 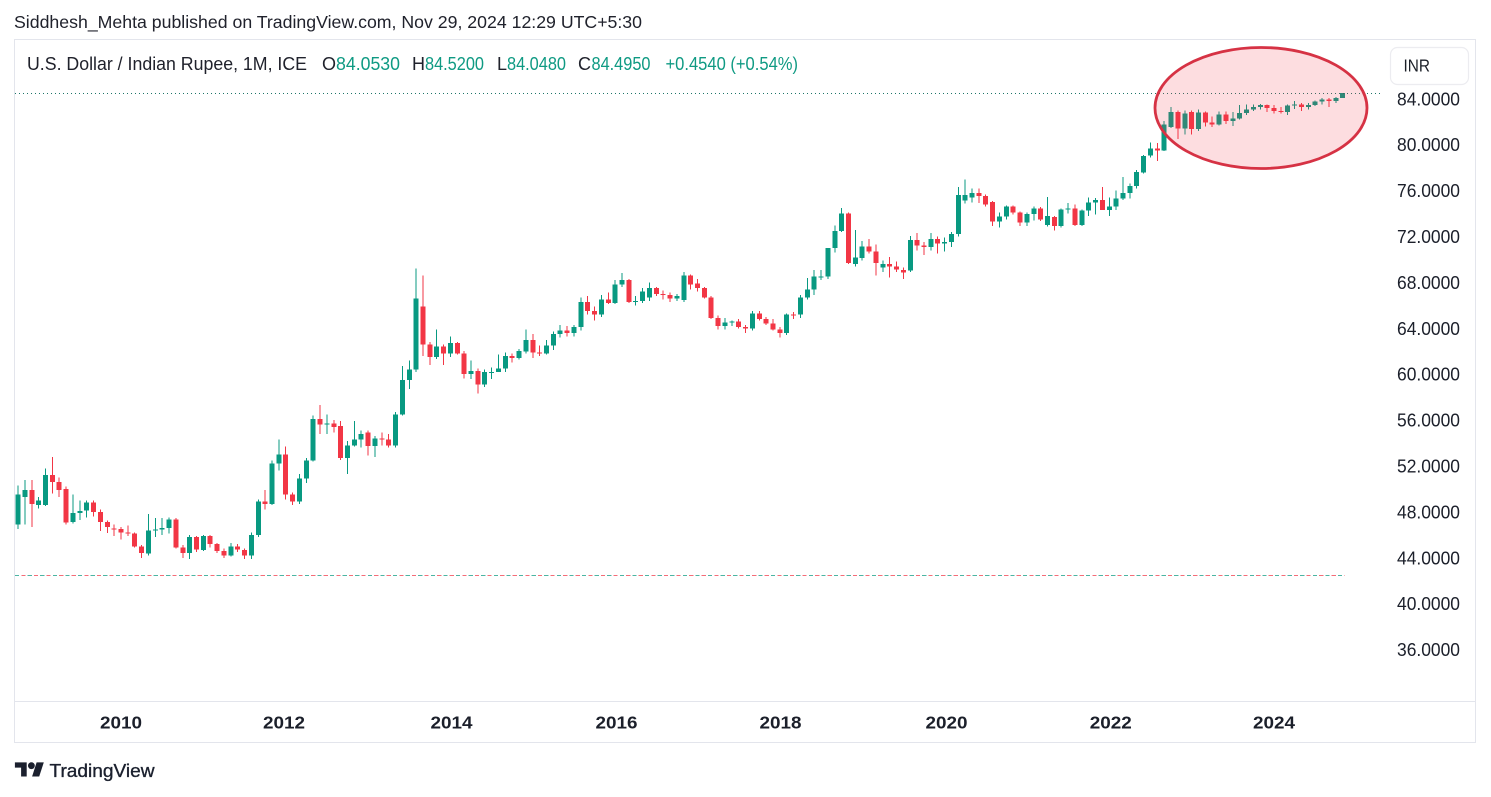 What do you see at coordinates (1428, 237) in the screenshot?
I see `svg-text: 72.0000` at bounding box center [1428, 237].